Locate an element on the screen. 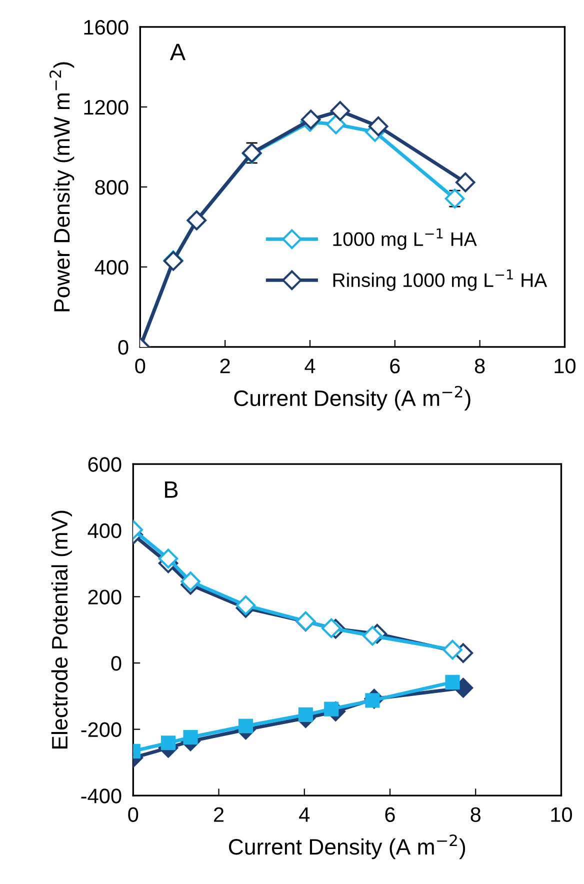  y-tick-label: 600 is located at coordinates (105, 464).